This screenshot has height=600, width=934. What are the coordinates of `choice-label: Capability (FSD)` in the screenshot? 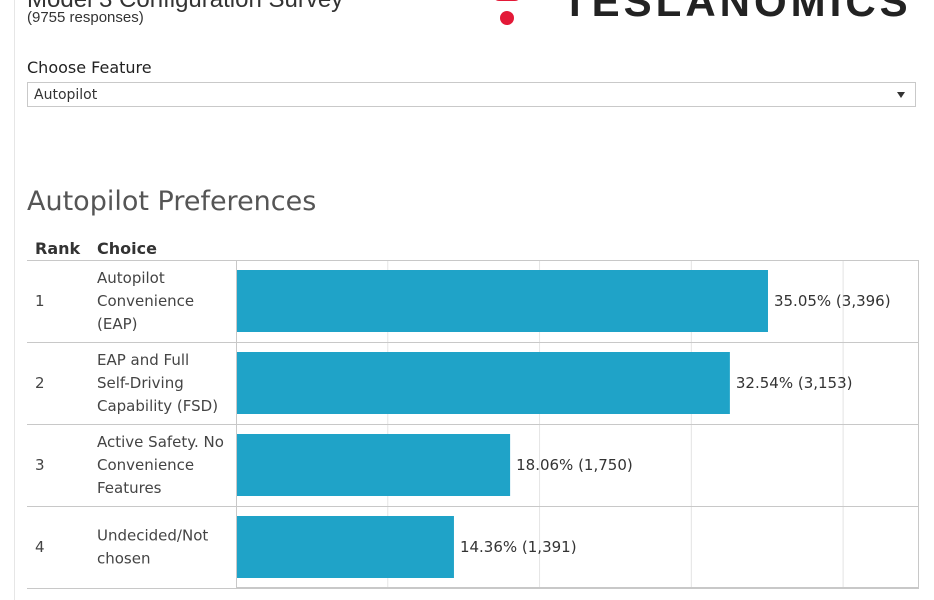 It's located at (157, 406).